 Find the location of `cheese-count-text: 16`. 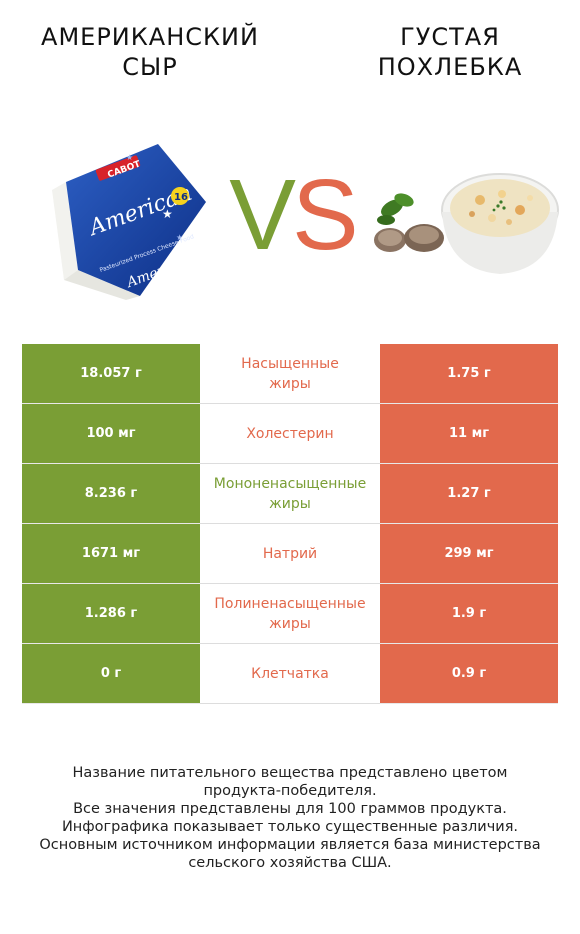

cheese-count-text: 16 is located at coordinates (181, 197).